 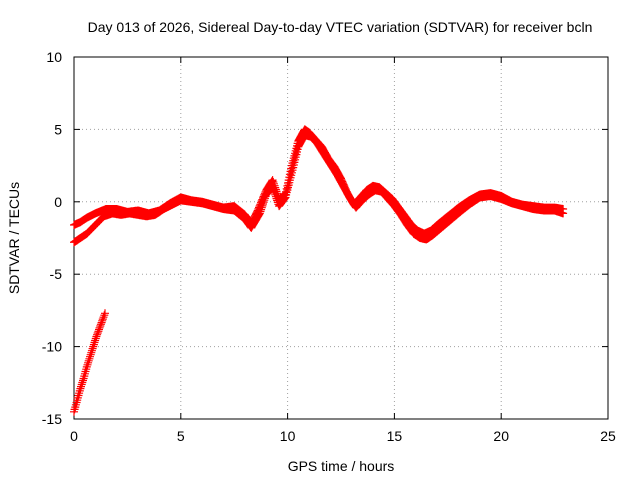 I want to click on y-tick-label: 5, so click(x=58, y=129).